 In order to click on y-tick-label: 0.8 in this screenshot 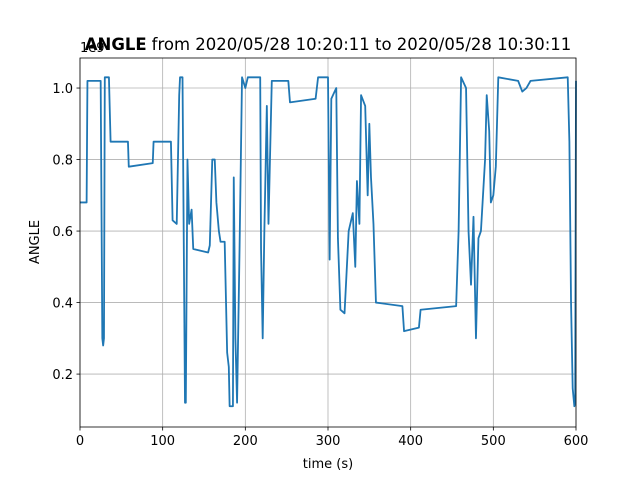, I will do `click(62, 161)`.